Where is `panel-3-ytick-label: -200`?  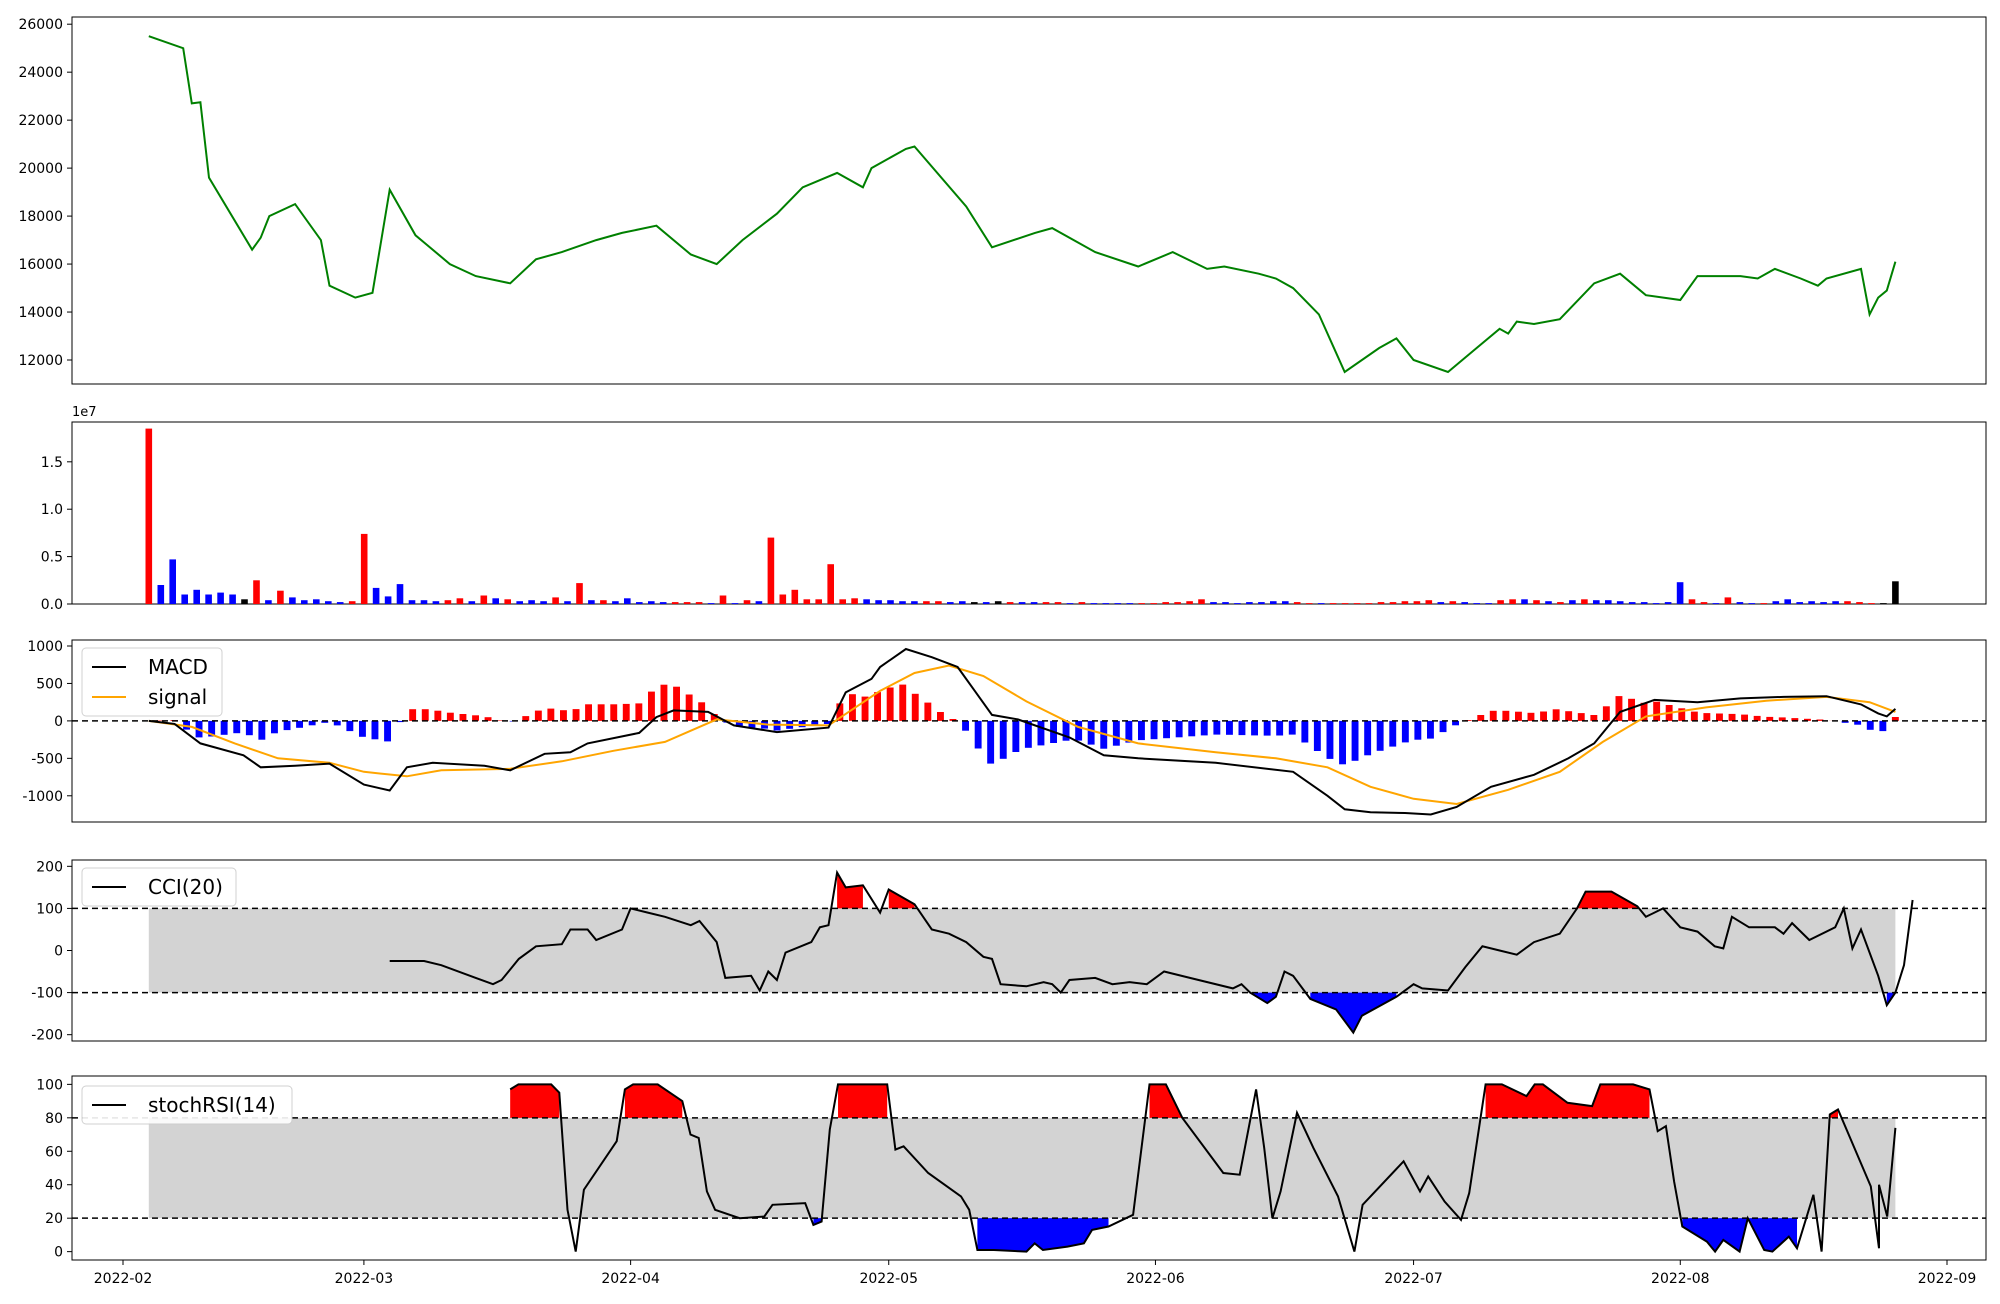 panel-3-ytick-label: -200 is located at coordinates (47, 1036).